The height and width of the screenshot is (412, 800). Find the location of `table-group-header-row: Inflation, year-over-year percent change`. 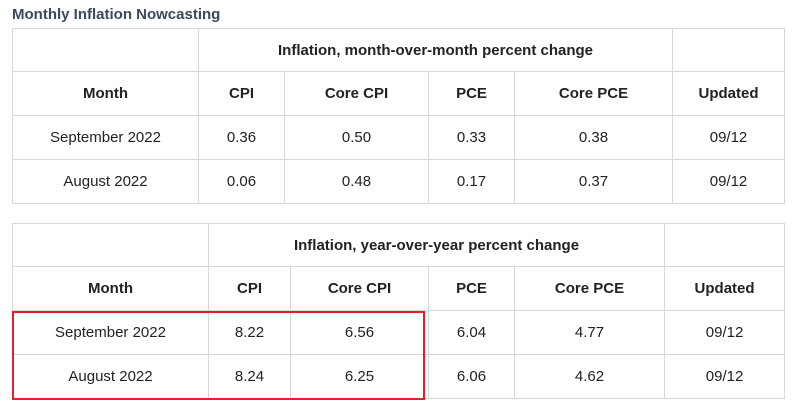

table-group-header-row: Inflation, year-over-year percent change is located at coordinates (399, 245).